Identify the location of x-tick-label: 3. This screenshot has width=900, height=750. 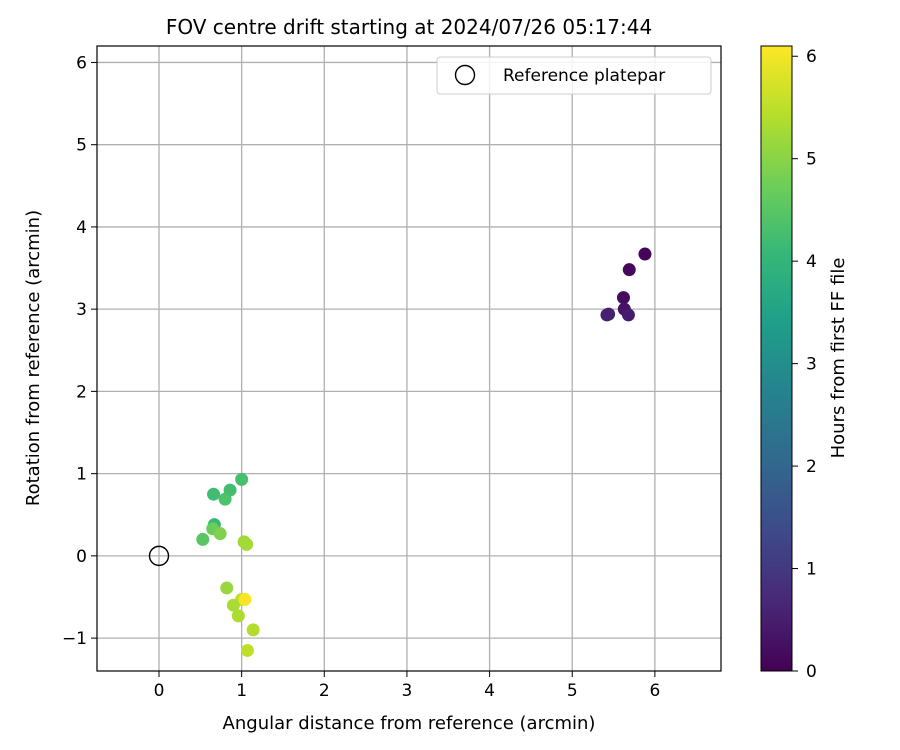
(407, 691).